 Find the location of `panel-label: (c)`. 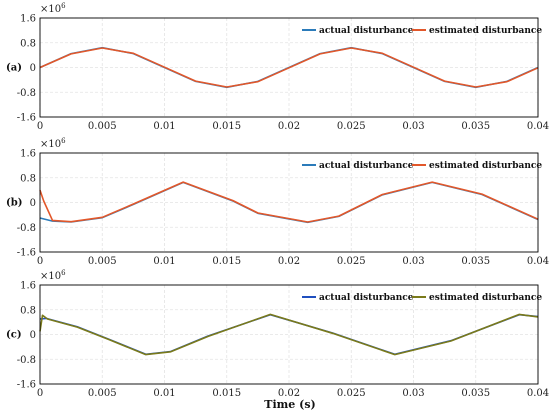

panel-label: (c) is located at coordinates (14, 335).